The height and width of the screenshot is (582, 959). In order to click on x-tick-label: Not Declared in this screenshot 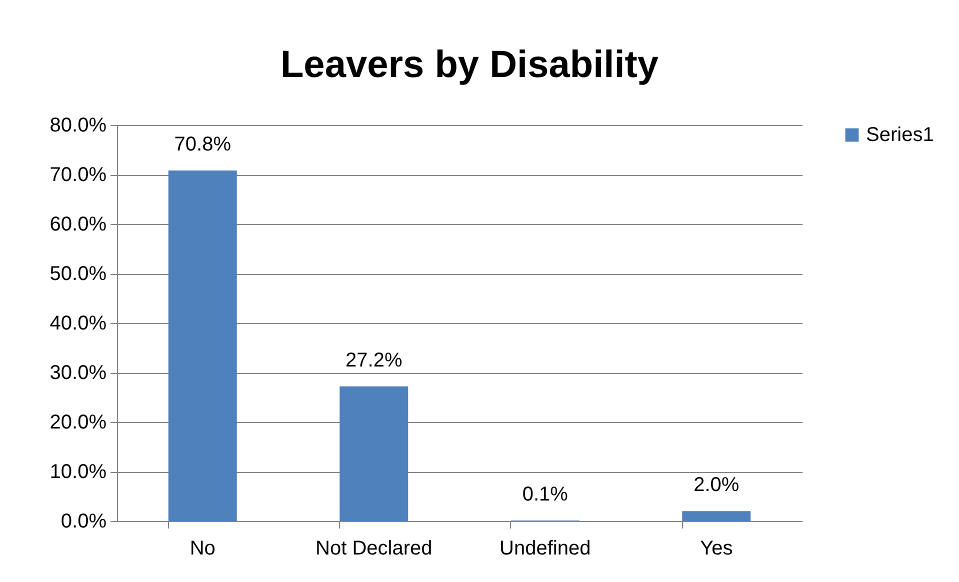, I will do `click(374, 549)`.